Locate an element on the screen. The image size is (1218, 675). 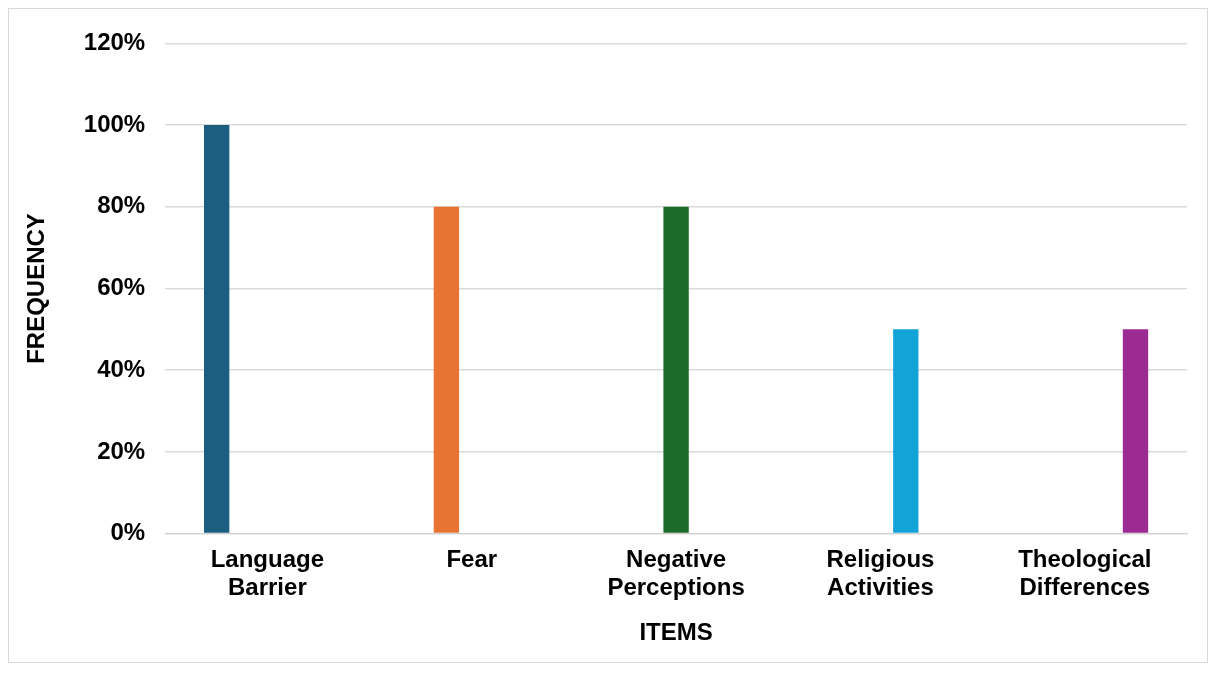
y-tick-label: 0% is located at coordinates (128, 532).